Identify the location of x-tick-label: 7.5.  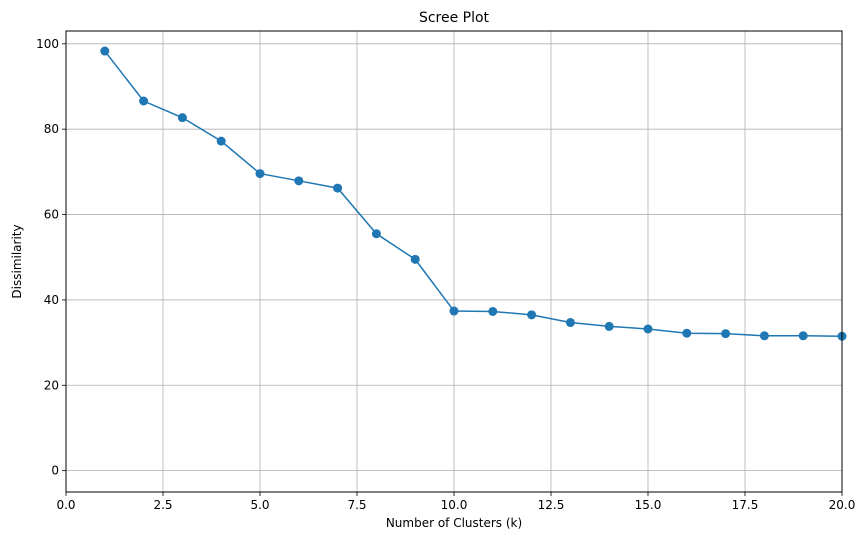
(356, 505).